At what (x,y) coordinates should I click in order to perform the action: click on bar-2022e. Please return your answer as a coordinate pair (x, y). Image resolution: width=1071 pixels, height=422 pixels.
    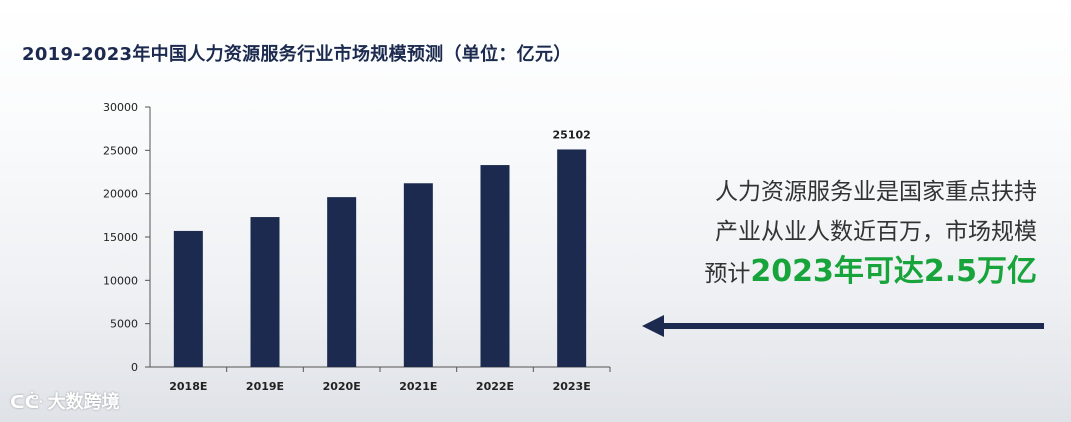
    Looking at the image, I should click on (495, 266).